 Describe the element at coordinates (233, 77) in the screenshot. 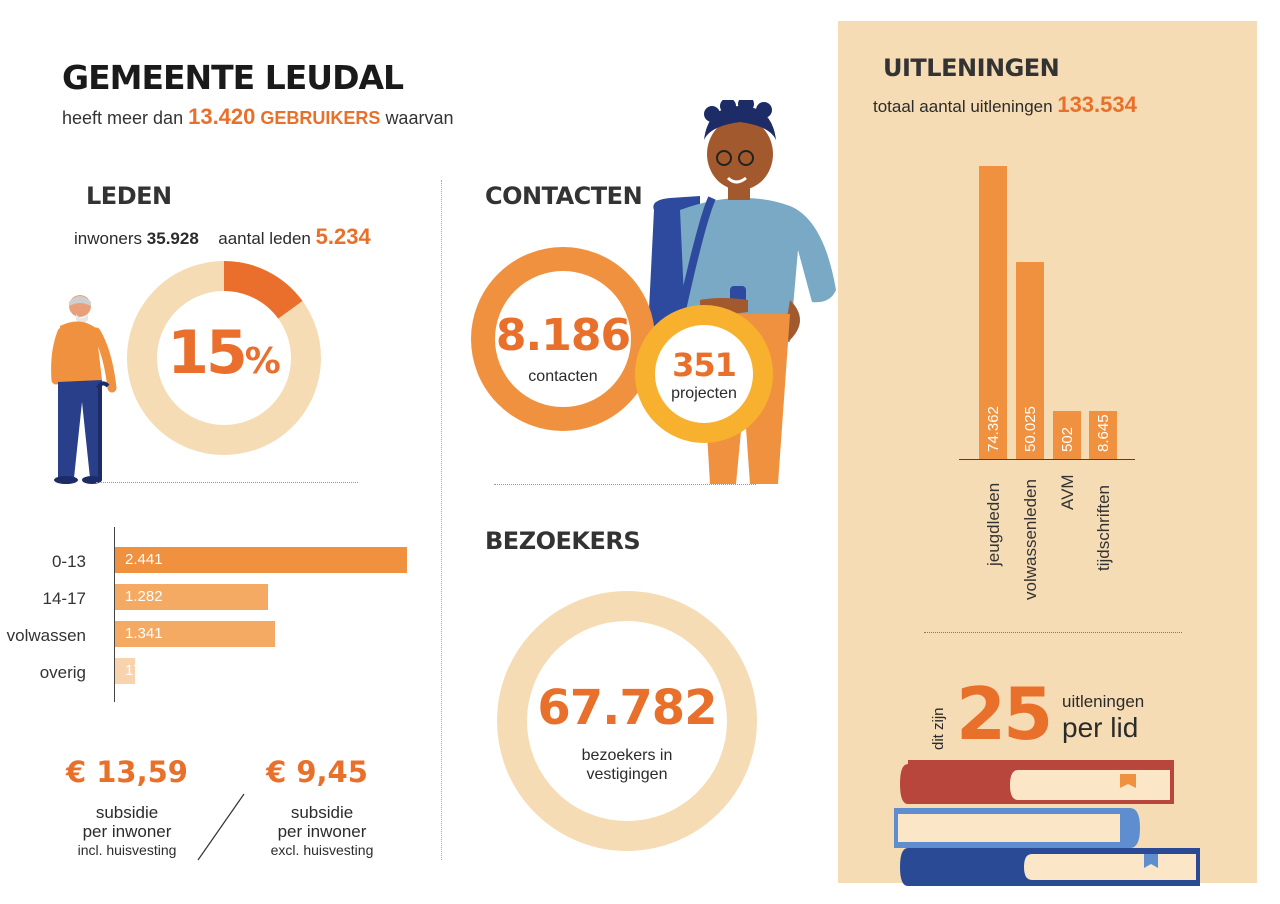

I see `page-title: GEMEENTE LEUDAL` at that location.